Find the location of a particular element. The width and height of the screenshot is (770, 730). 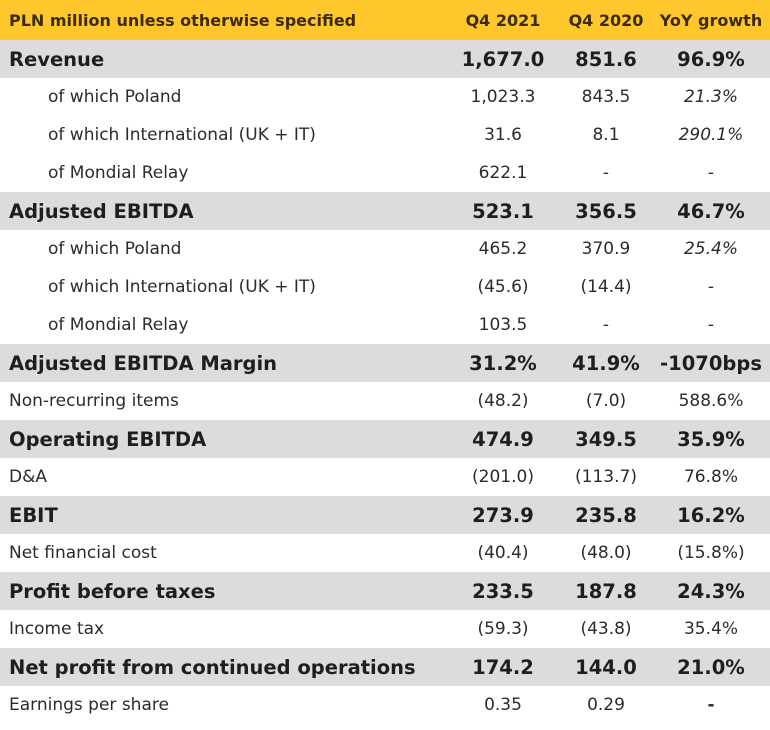

row-label: Earnings per share is located at coordinates (89, 705).